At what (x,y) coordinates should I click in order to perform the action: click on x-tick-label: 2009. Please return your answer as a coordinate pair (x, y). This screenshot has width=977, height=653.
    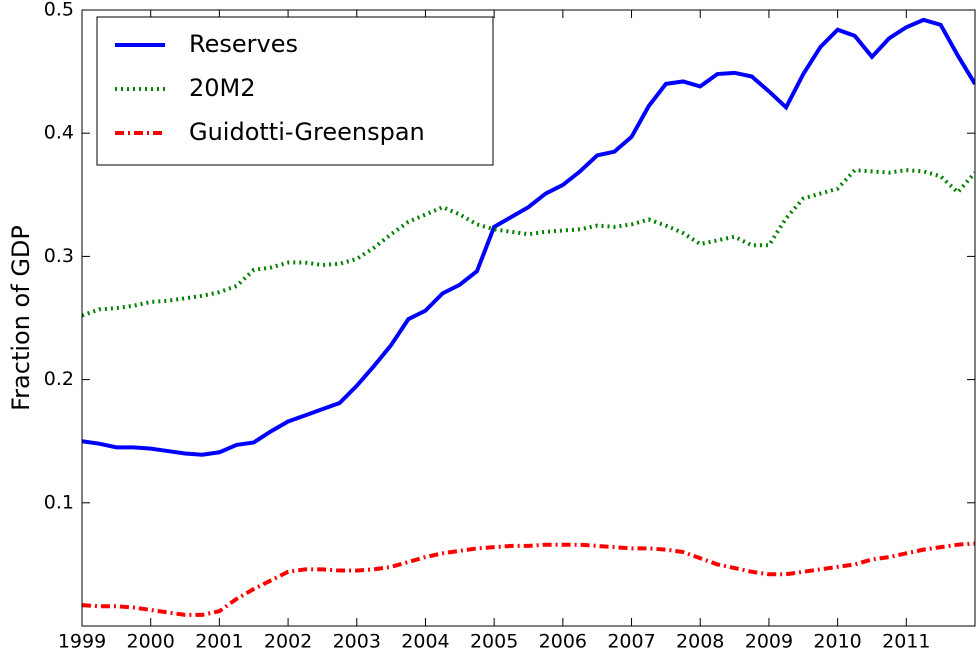
    Looking at the image, I should click on (769, 642).